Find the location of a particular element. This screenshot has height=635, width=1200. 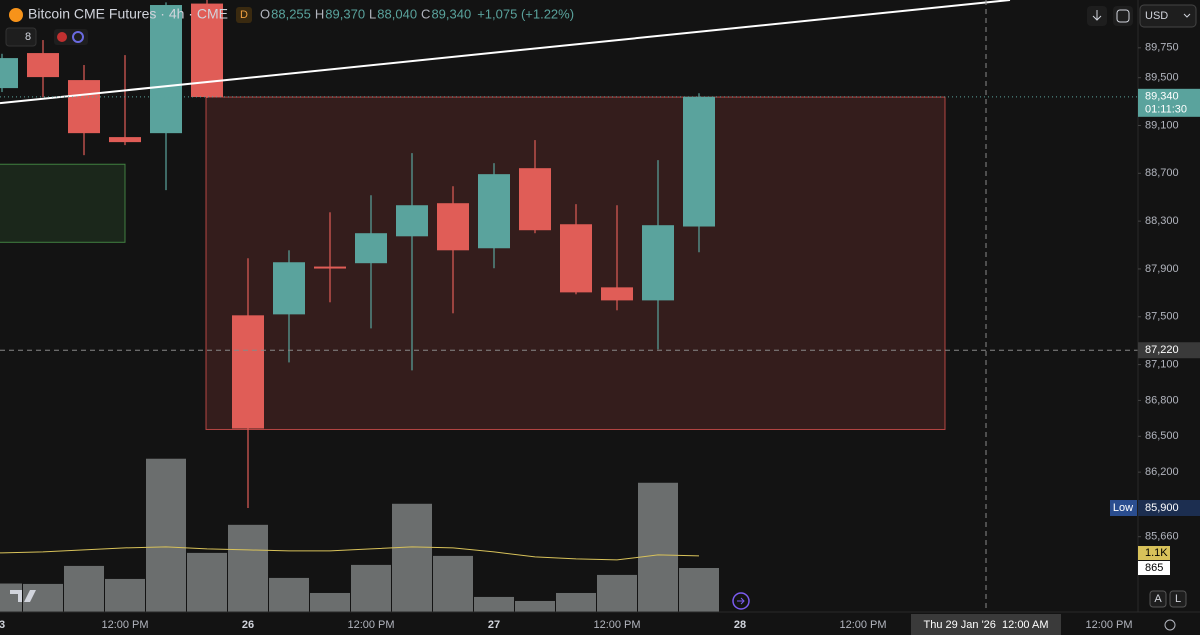

volume-box is located at coordinates (1154, 568).